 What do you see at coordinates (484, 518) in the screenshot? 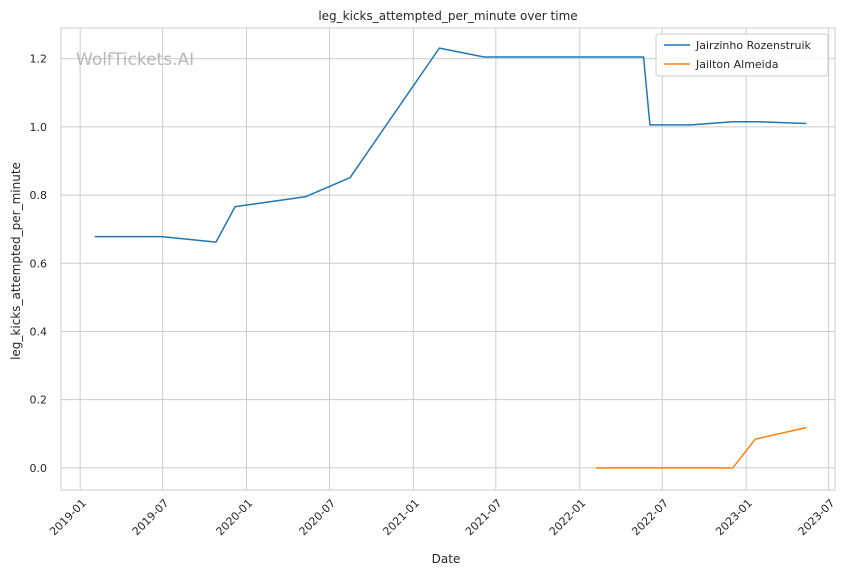
I see `x-tick-label: 2021-07` at bounding box center [484, 518].